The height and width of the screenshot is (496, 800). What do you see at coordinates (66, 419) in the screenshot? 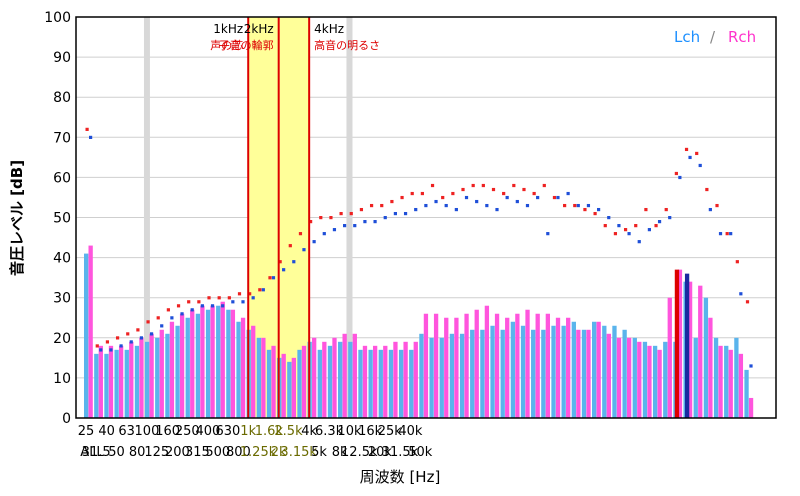
I see `y-tick-label: 0` at bounding box center [66, 419].